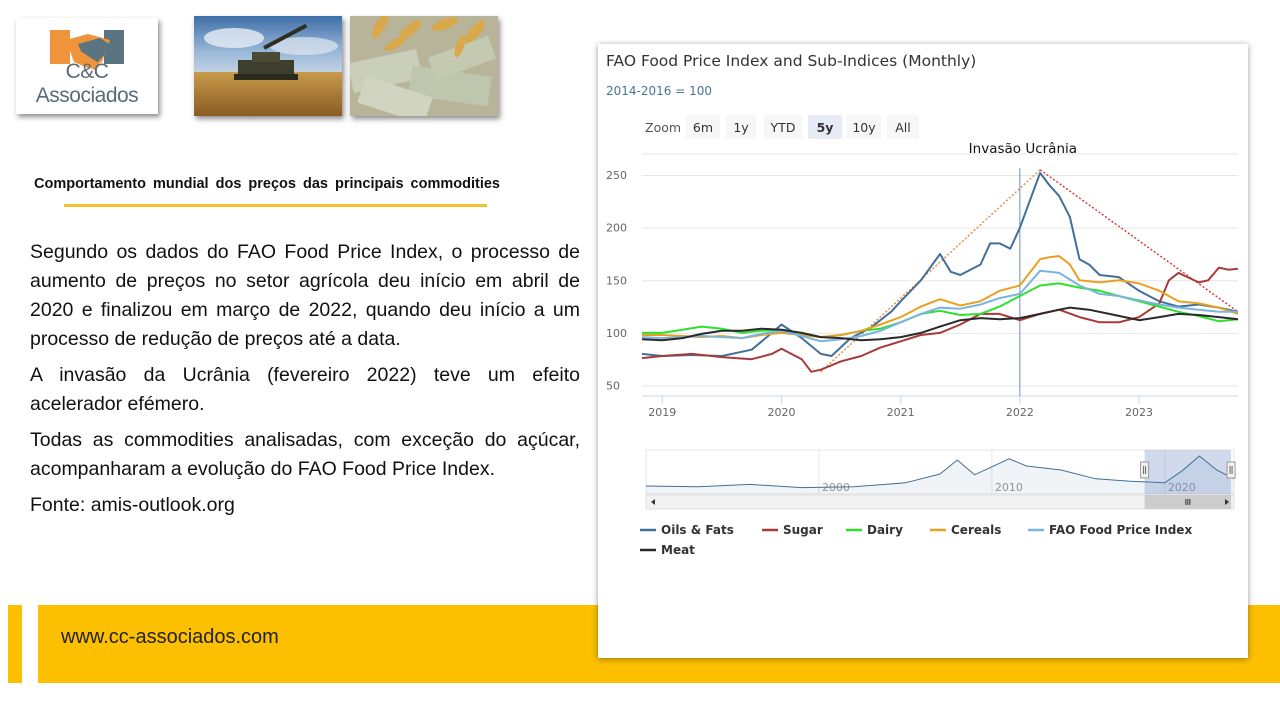 This screenshot has height=720, width=1280. I want to click on navigator-tick-label: 2020, so click(1182, 487).